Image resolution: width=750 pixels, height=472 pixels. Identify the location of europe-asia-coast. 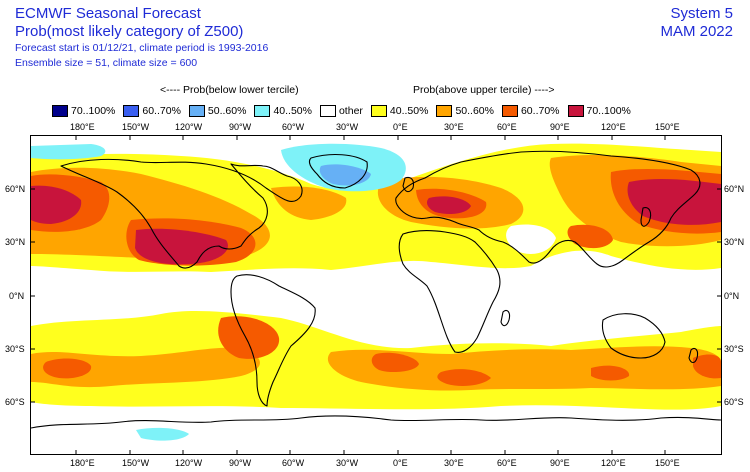
(548, 209).